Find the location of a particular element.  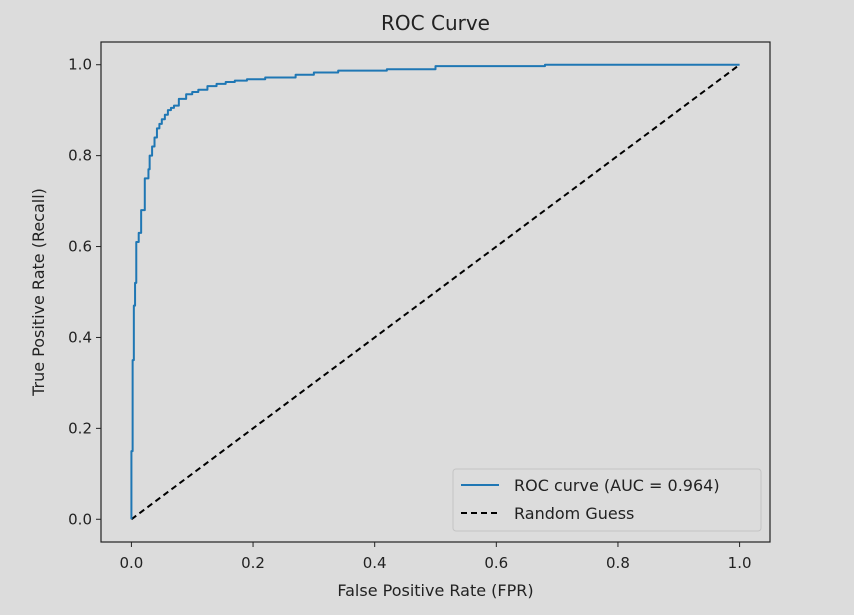

x-axis-label: False Positive Rate (FPR) is located at coordinates (435, 590).